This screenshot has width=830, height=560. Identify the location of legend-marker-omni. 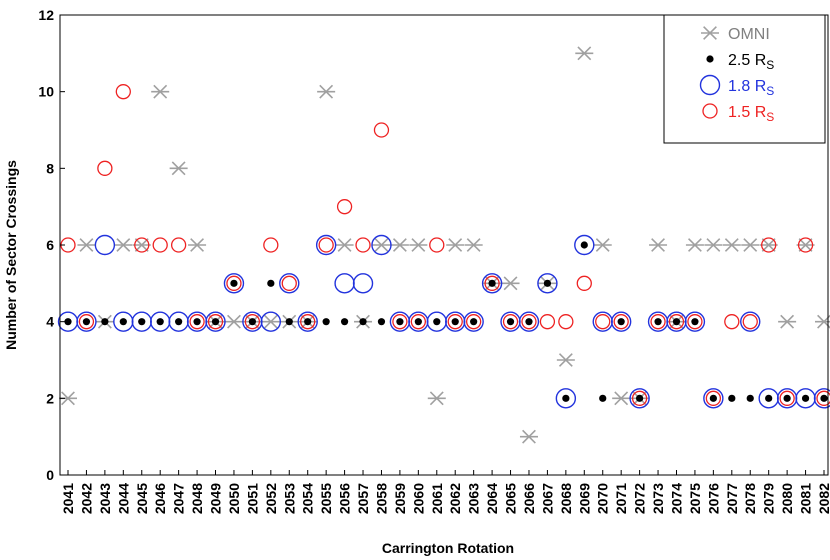
(710, 33).